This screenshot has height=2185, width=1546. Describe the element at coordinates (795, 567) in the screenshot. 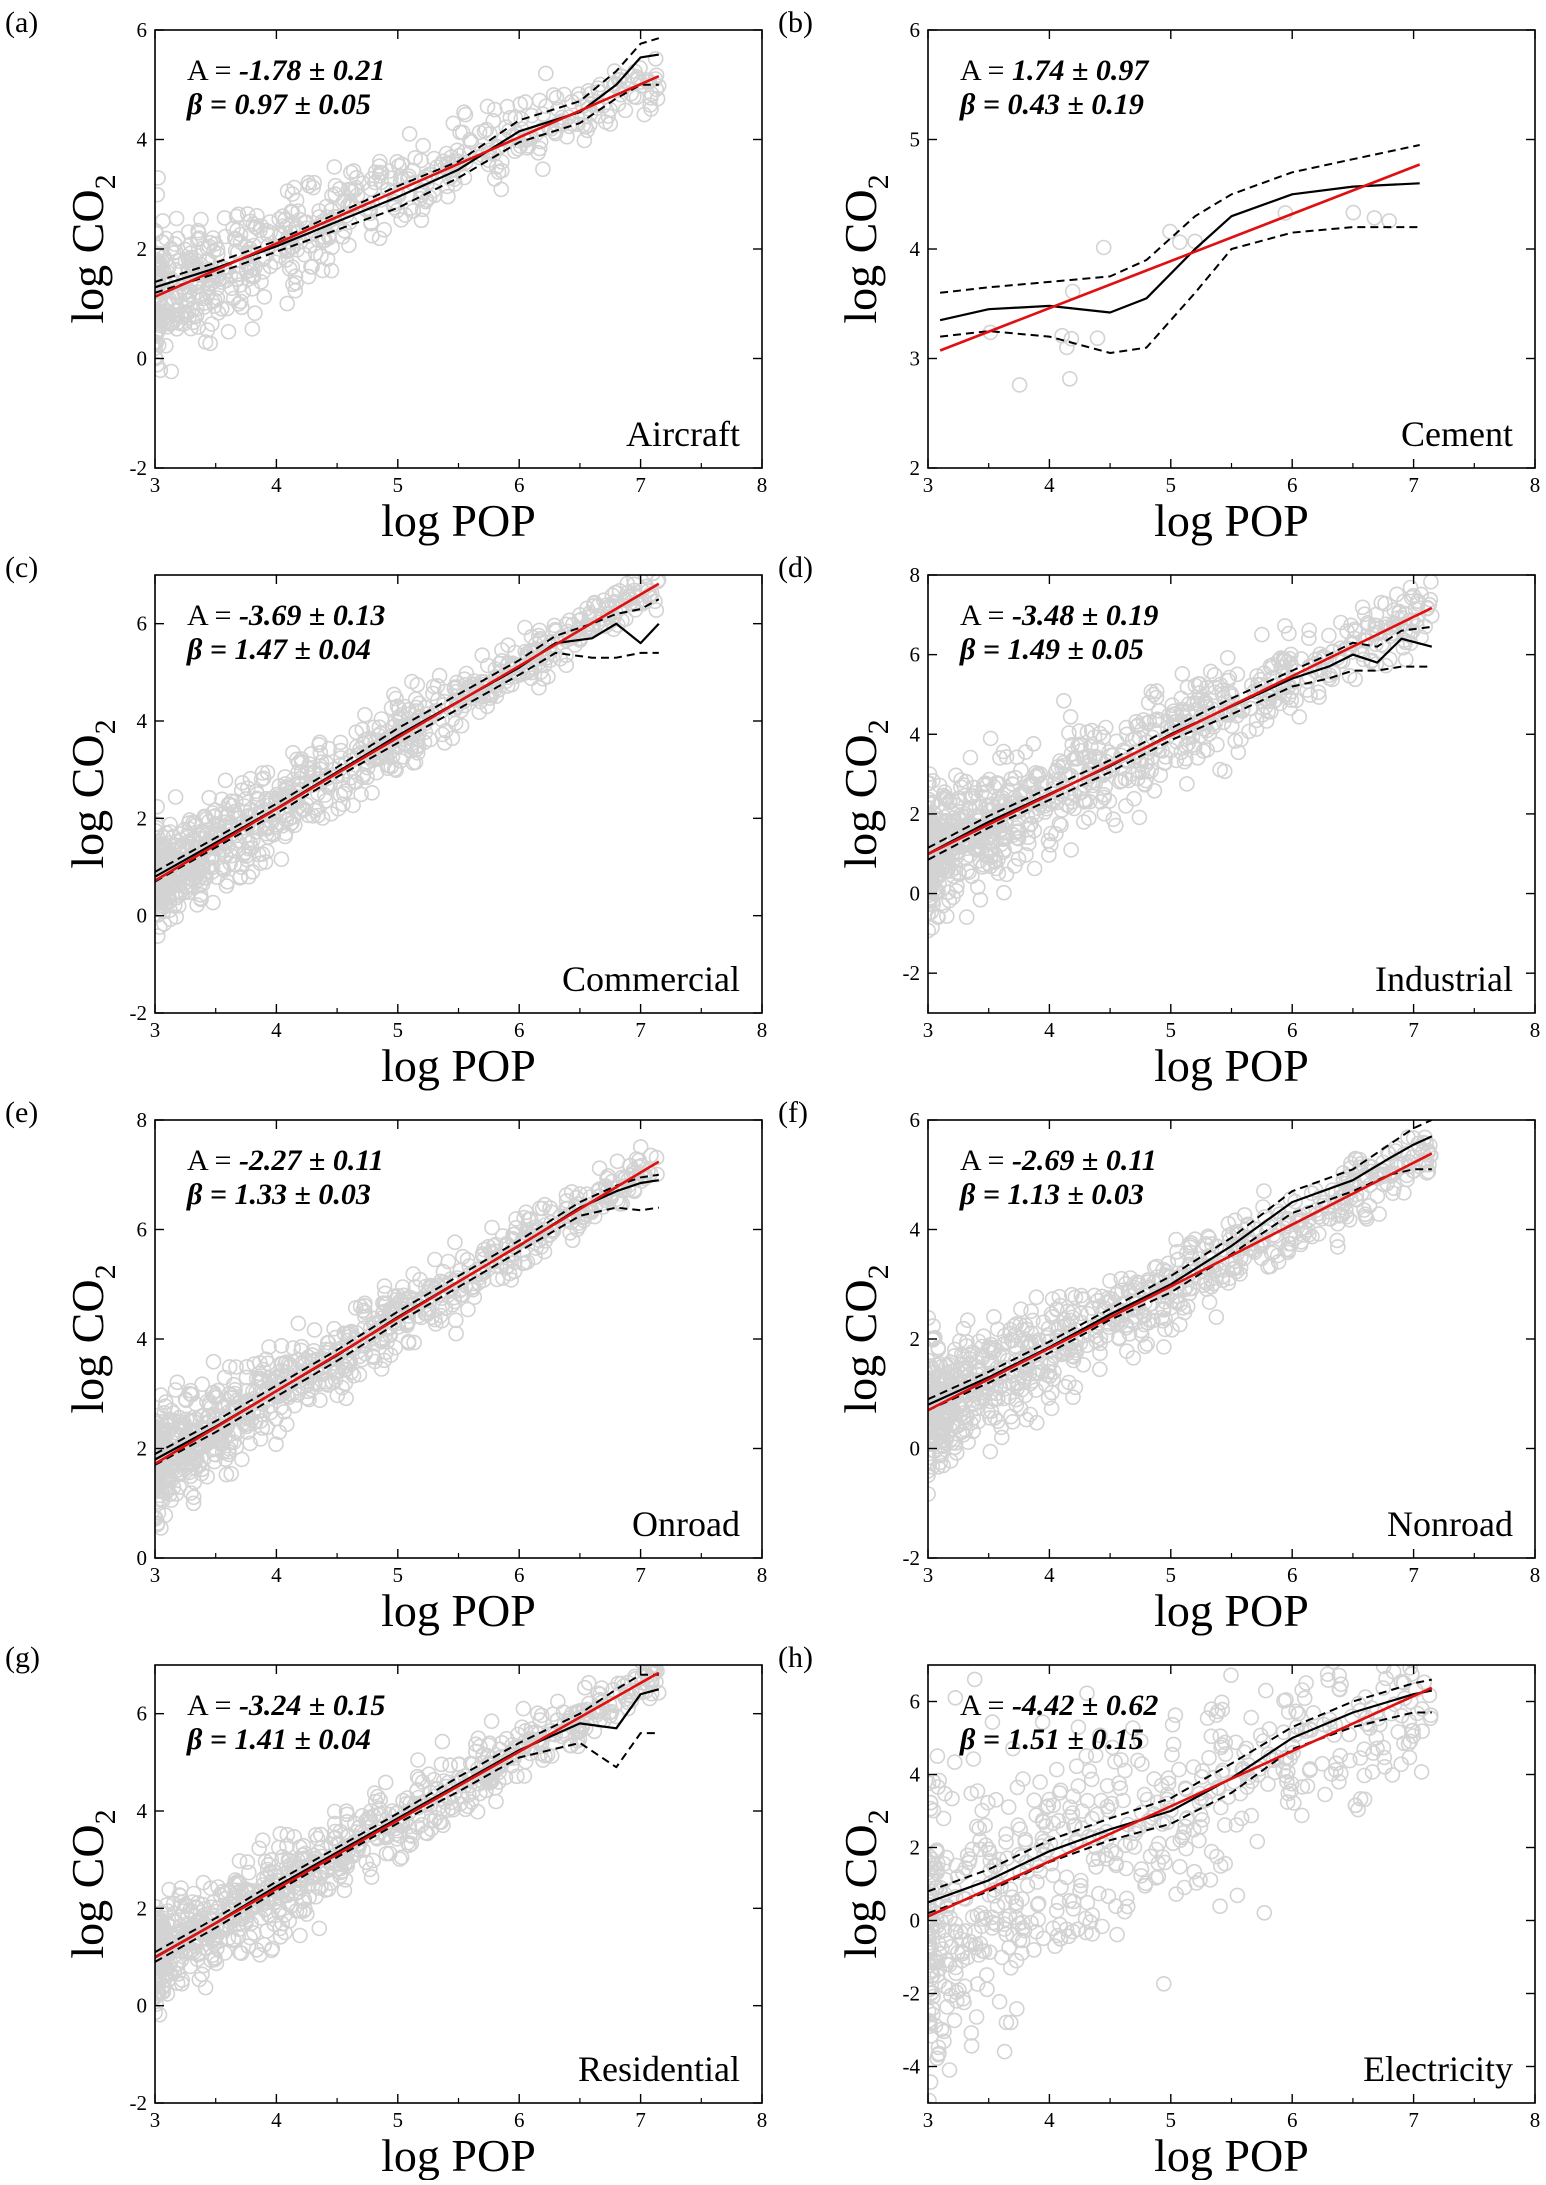

I see `panel-label: (d)` at that location.